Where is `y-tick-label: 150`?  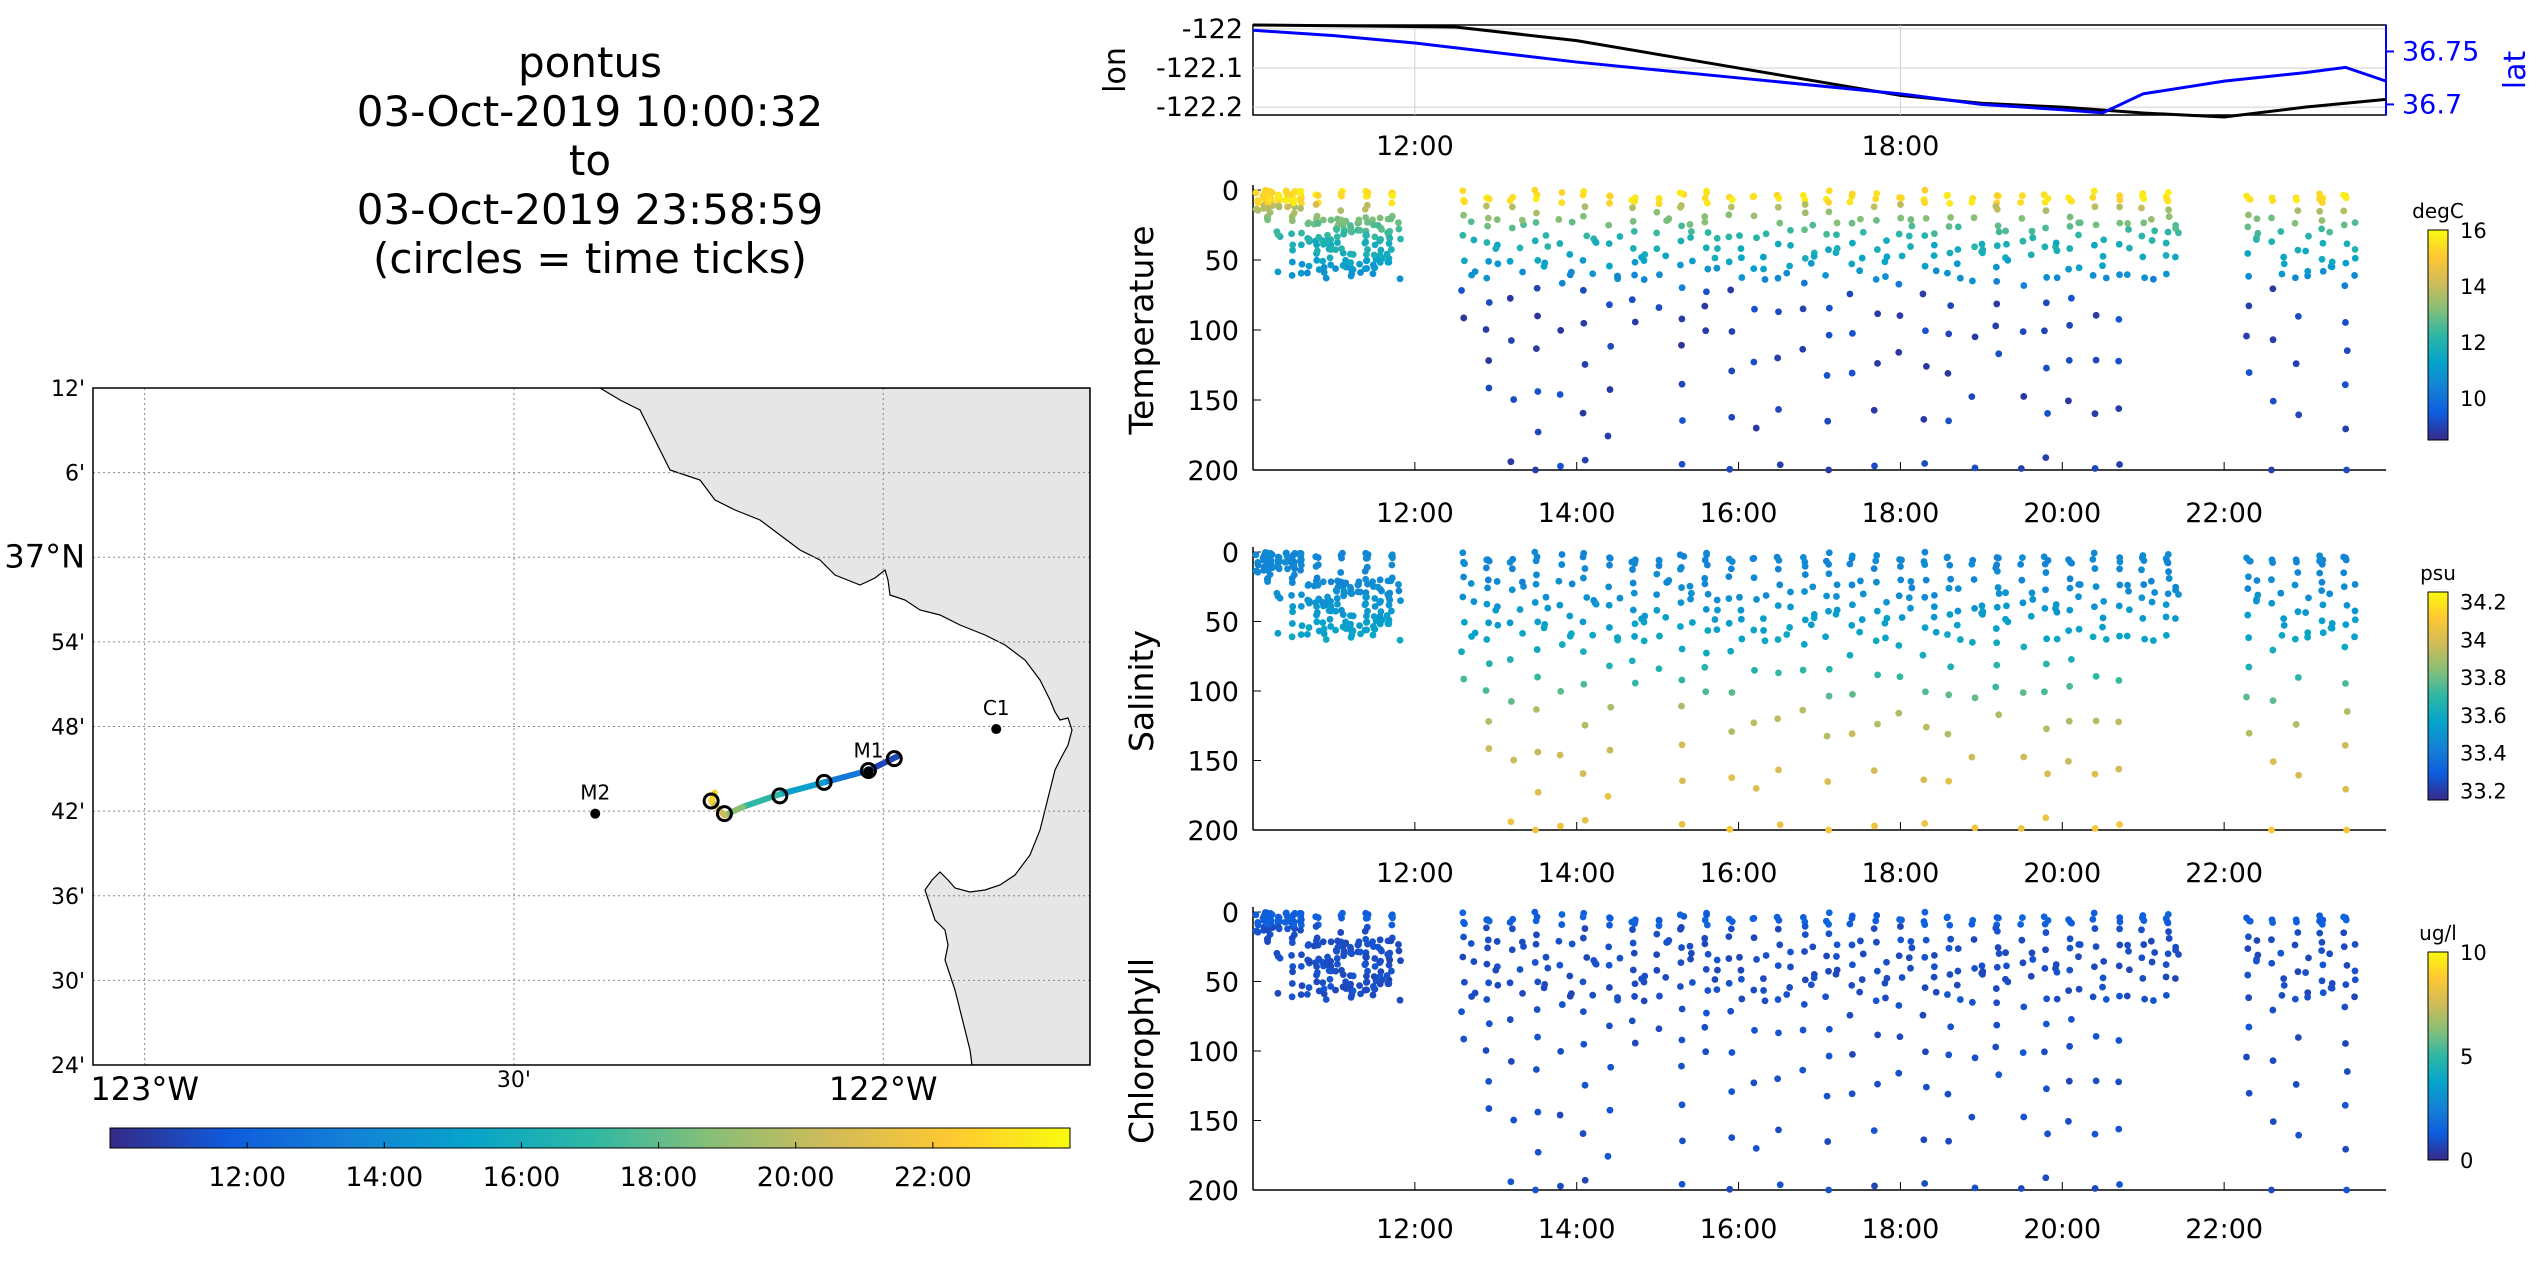
y-tick-label: 150 is located at coordinates (1213, 401).